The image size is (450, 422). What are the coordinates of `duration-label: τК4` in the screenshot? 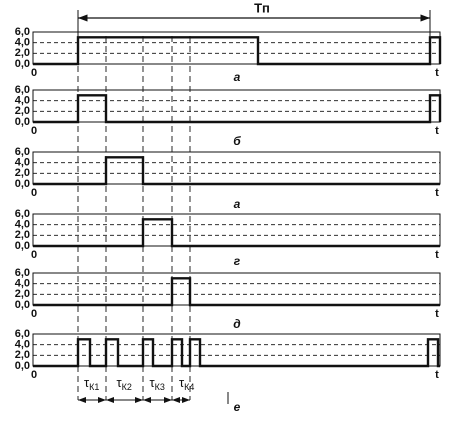 It's located at (186, 383).